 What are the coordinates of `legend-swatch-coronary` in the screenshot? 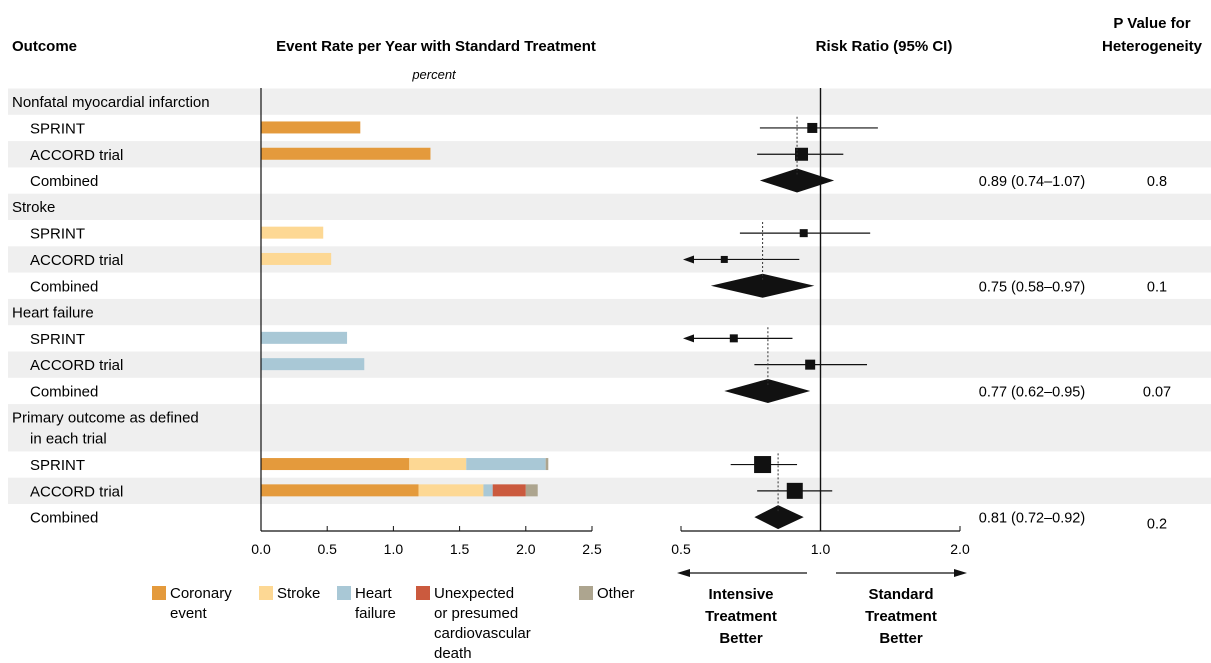 It's located at (159, 593).